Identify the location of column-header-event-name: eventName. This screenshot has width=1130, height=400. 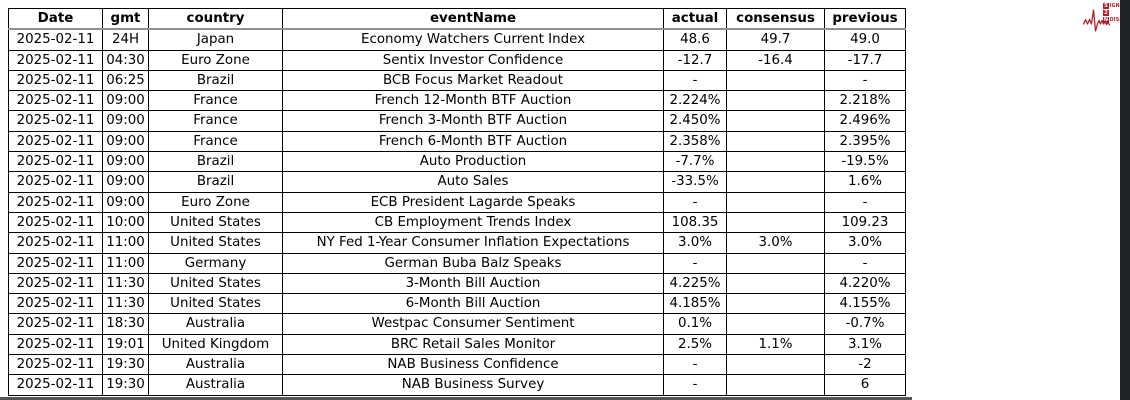
(473, 19).